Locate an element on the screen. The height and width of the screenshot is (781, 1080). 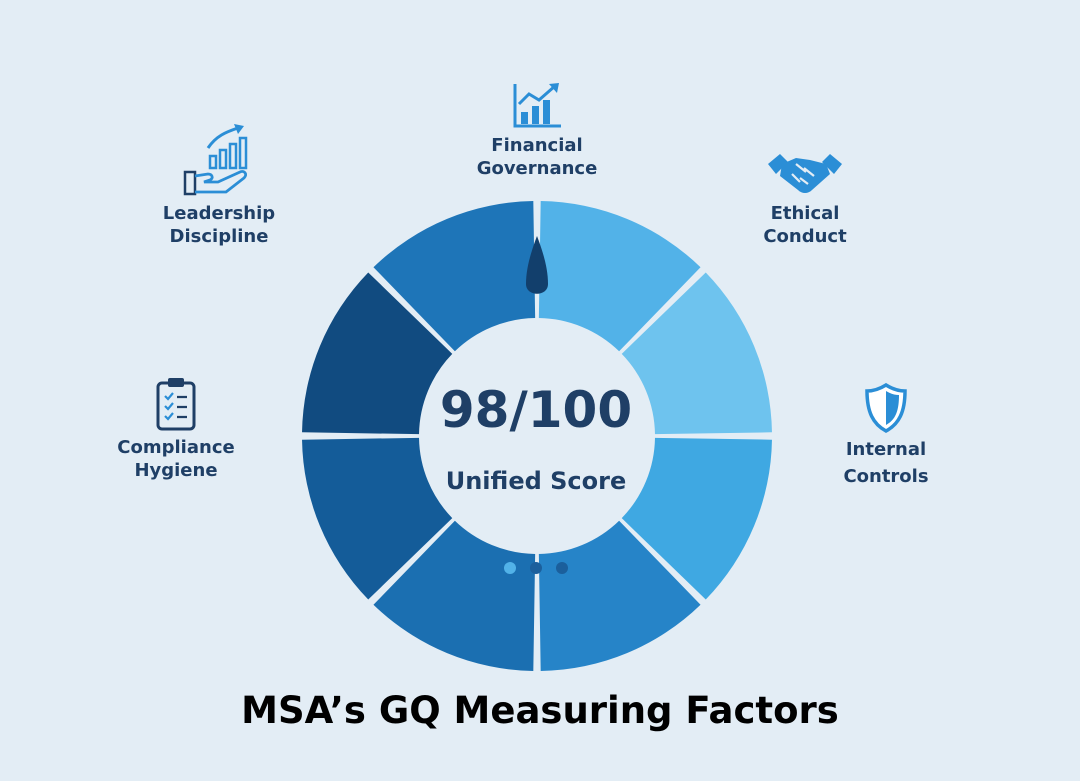
clipboard-checklist-icon is located at coordinates (176, 404).